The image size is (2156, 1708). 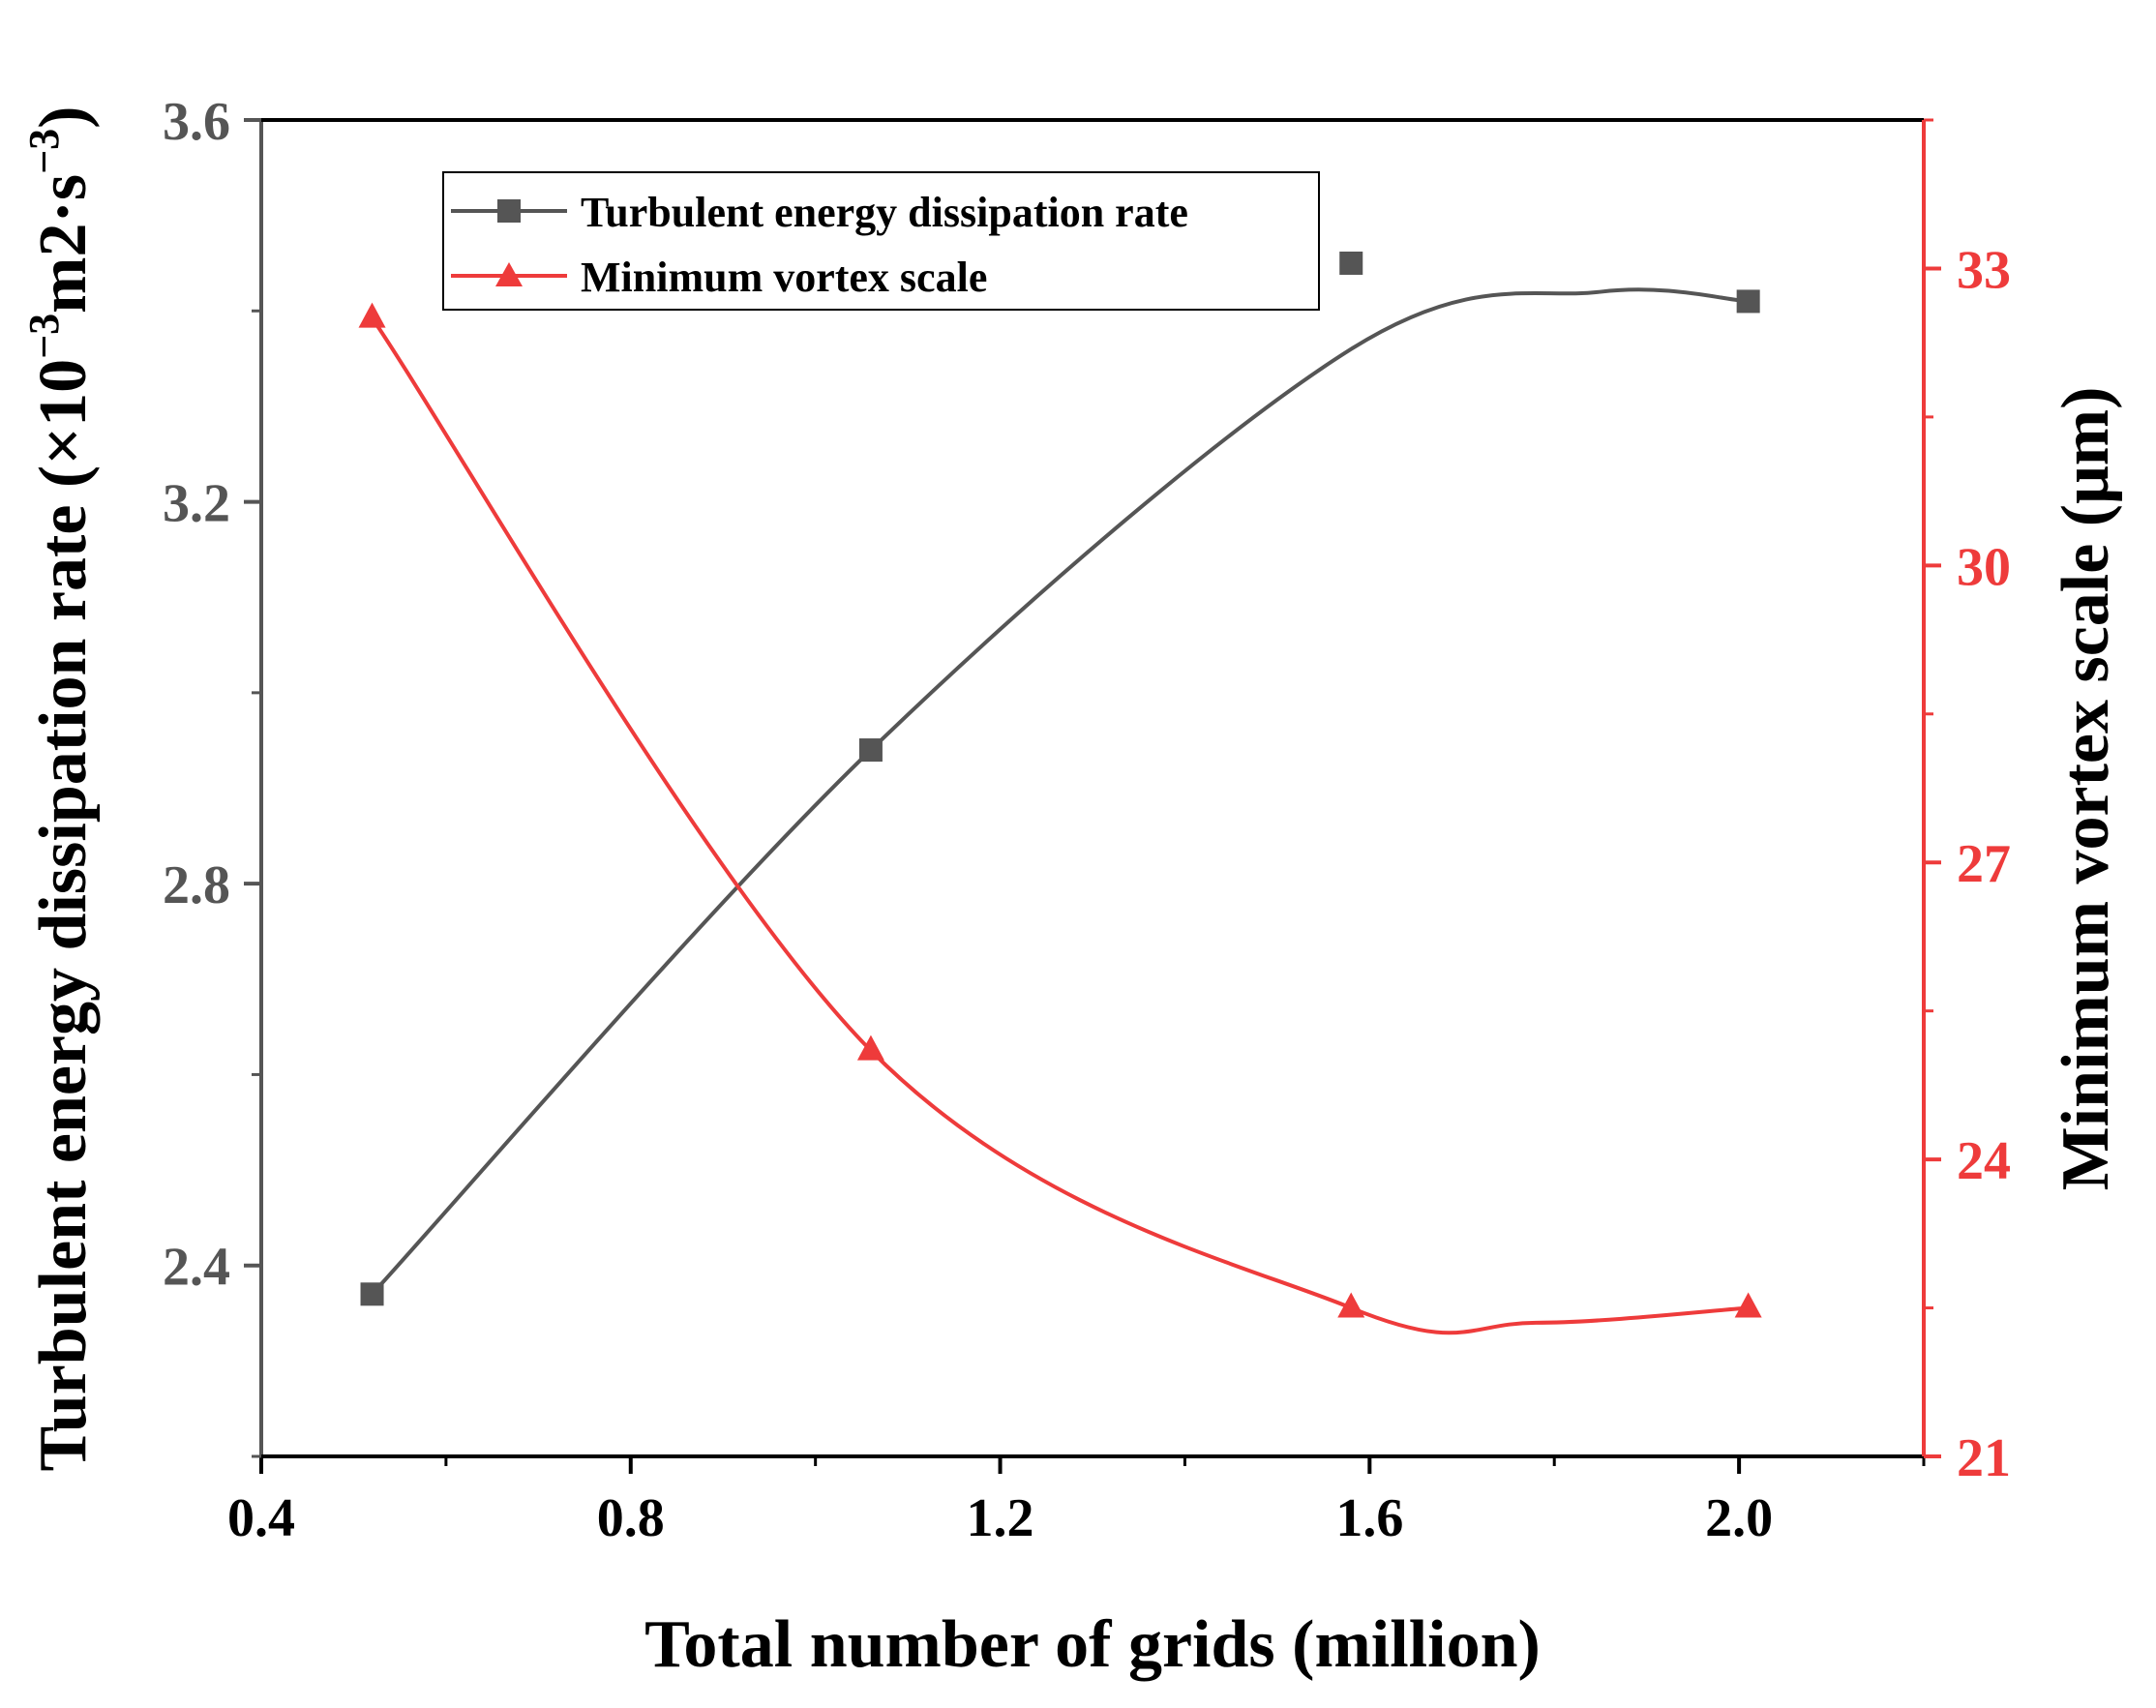 I want to click on right-axis-title: Minimum vortex scale (μm), so click(x=2086, y=789).